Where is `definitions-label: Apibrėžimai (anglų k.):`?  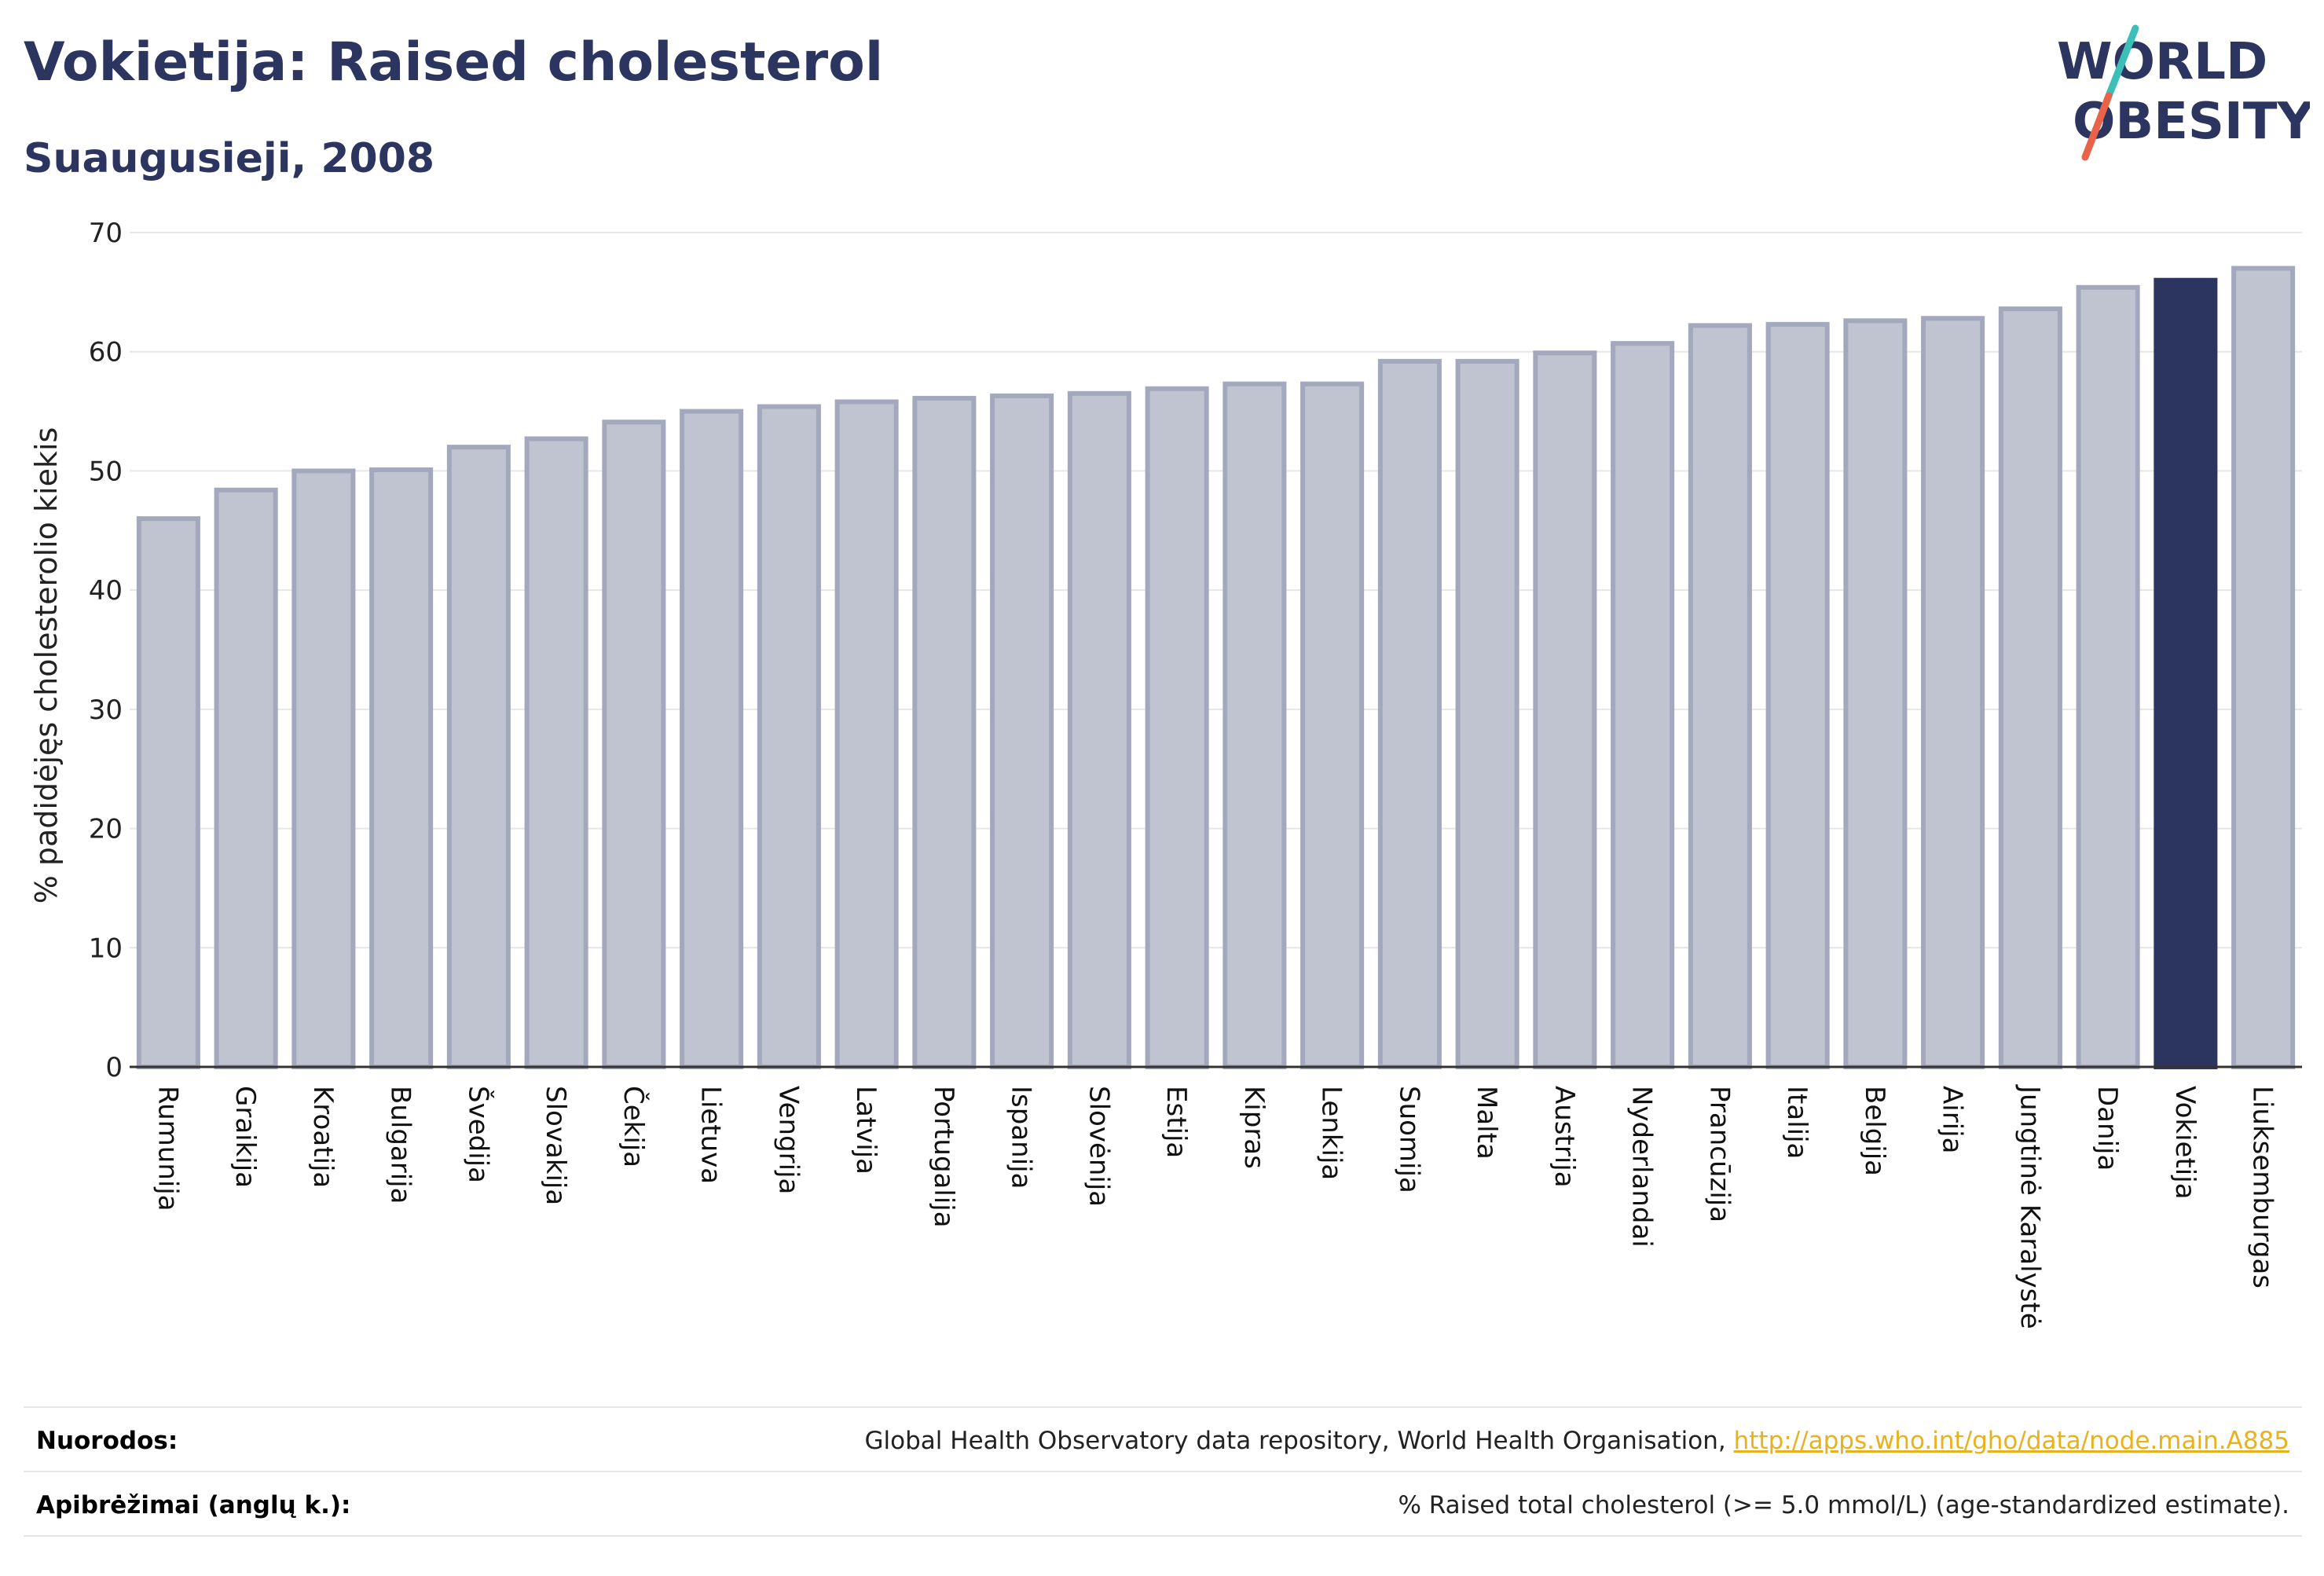
definitions-label: Apibrėžimai (anglų k.): is located at coordinates (193, 1505).